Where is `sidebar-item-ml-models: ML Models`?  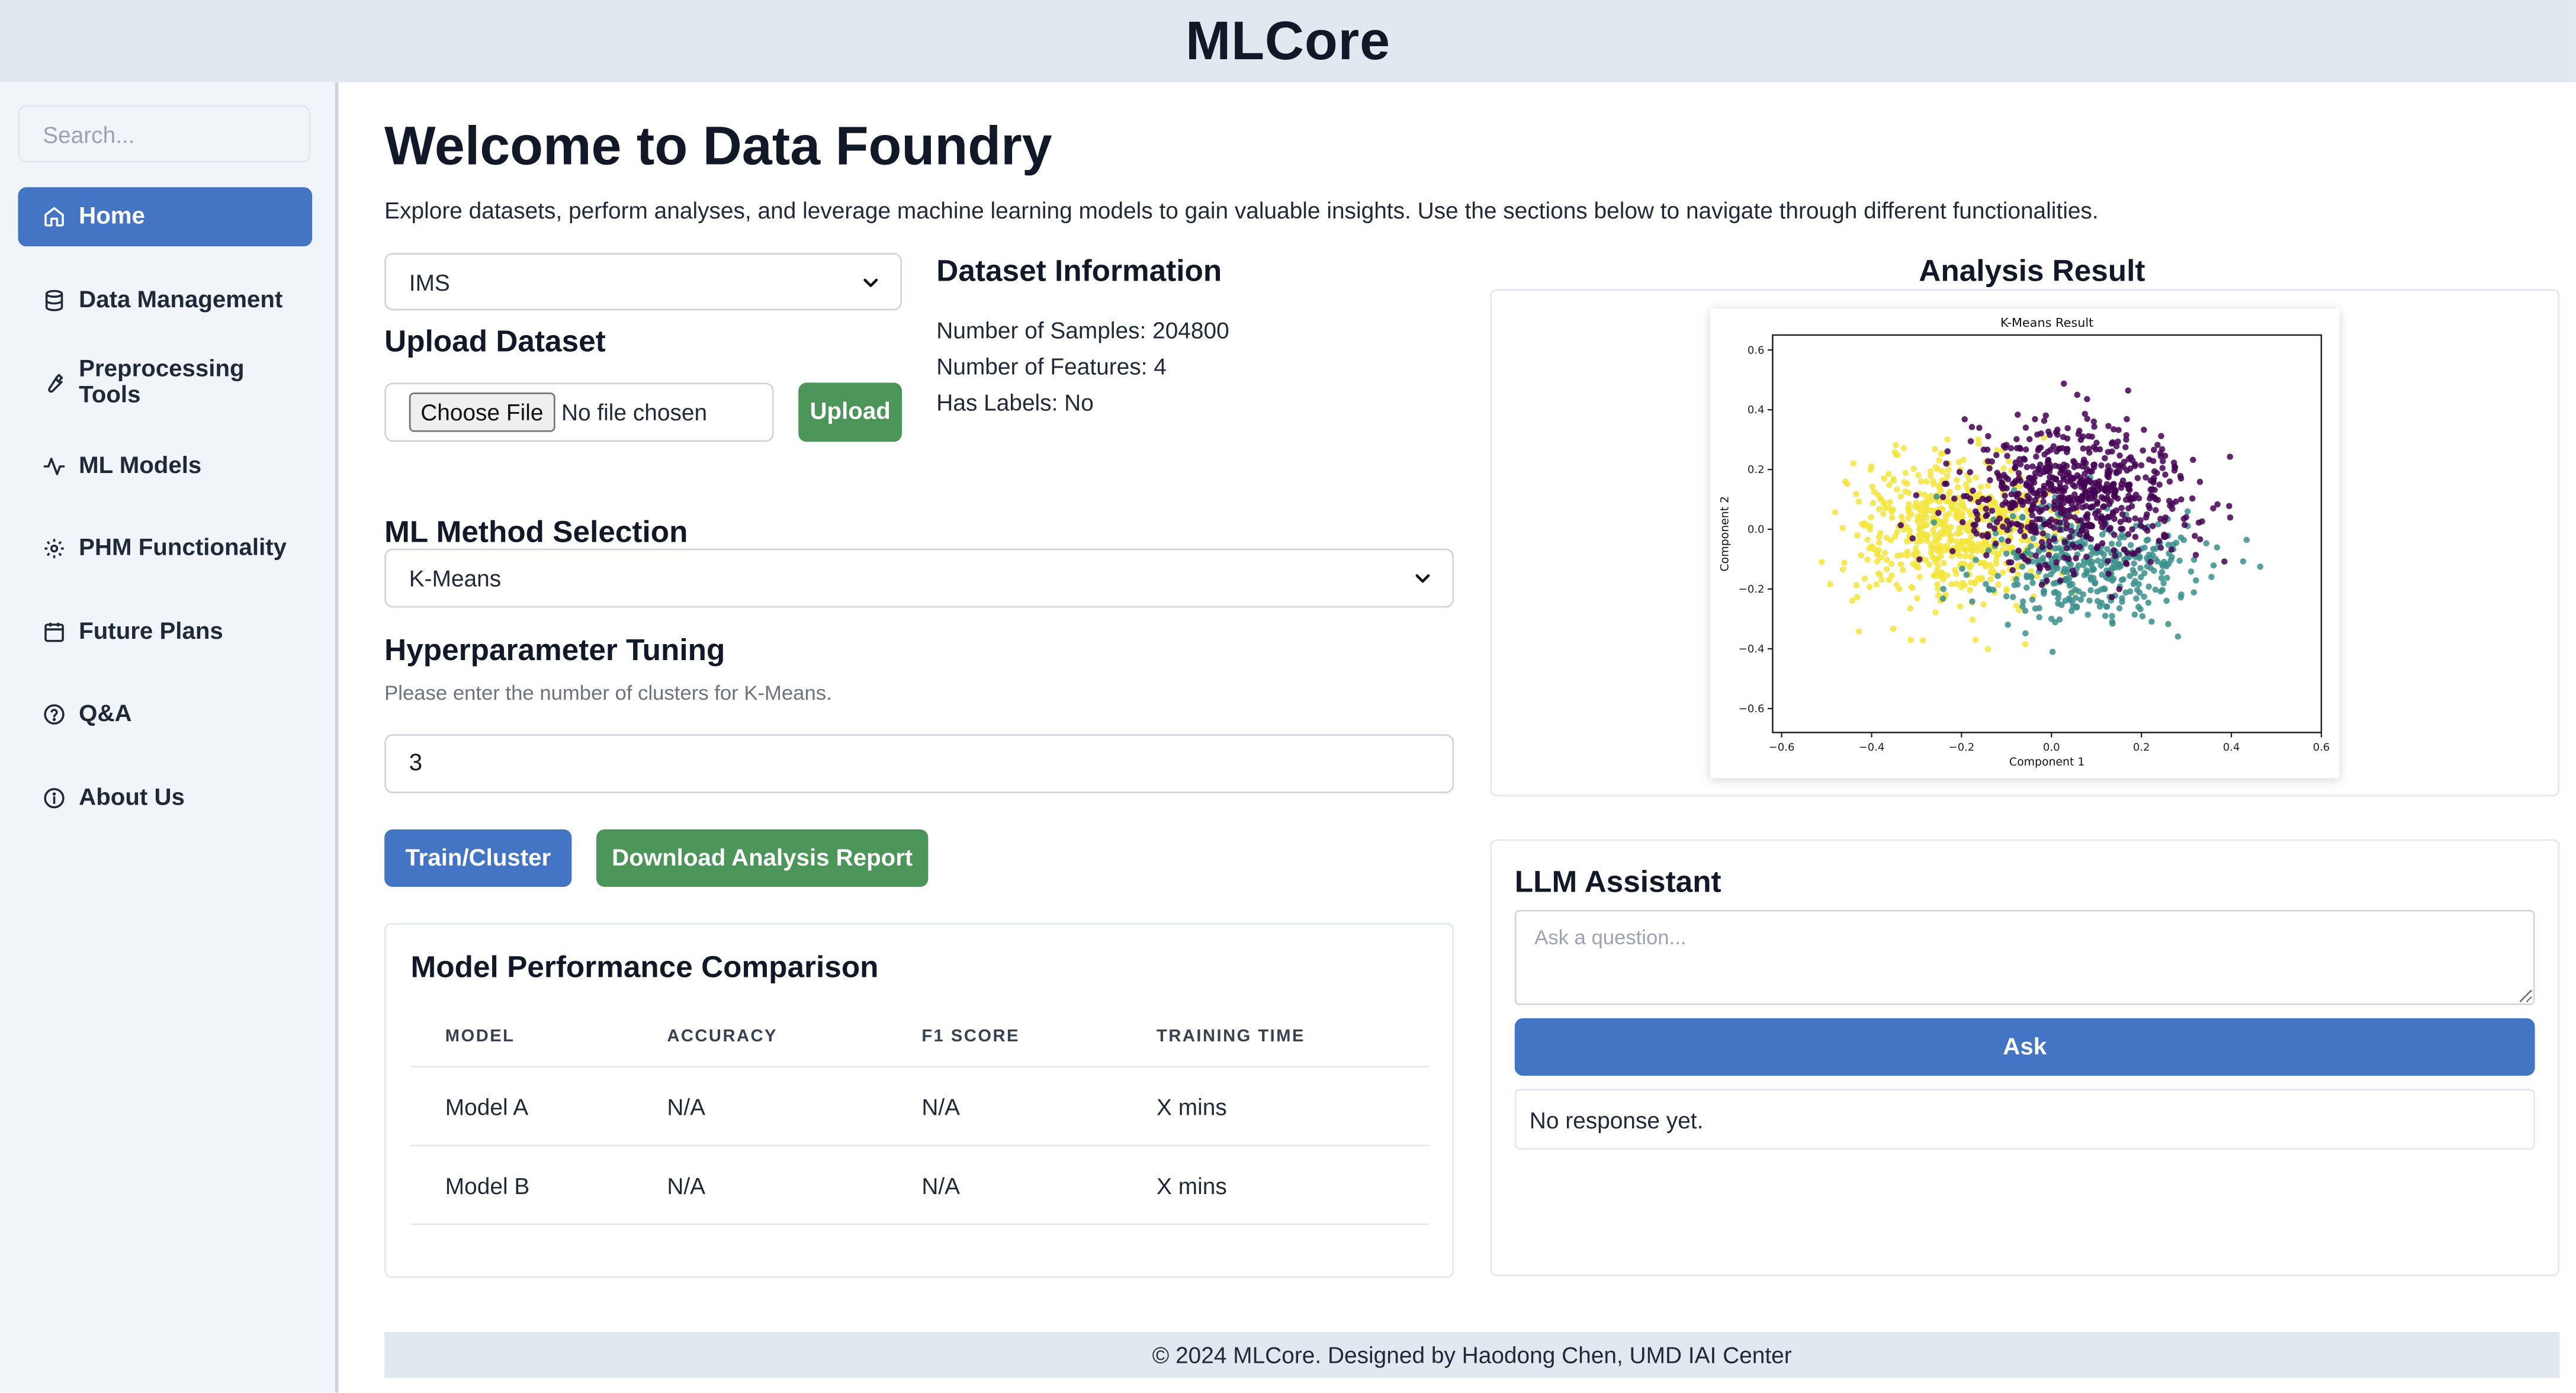
sidebar-item-ml-models: ML Models is located at coordinates (165, 466).